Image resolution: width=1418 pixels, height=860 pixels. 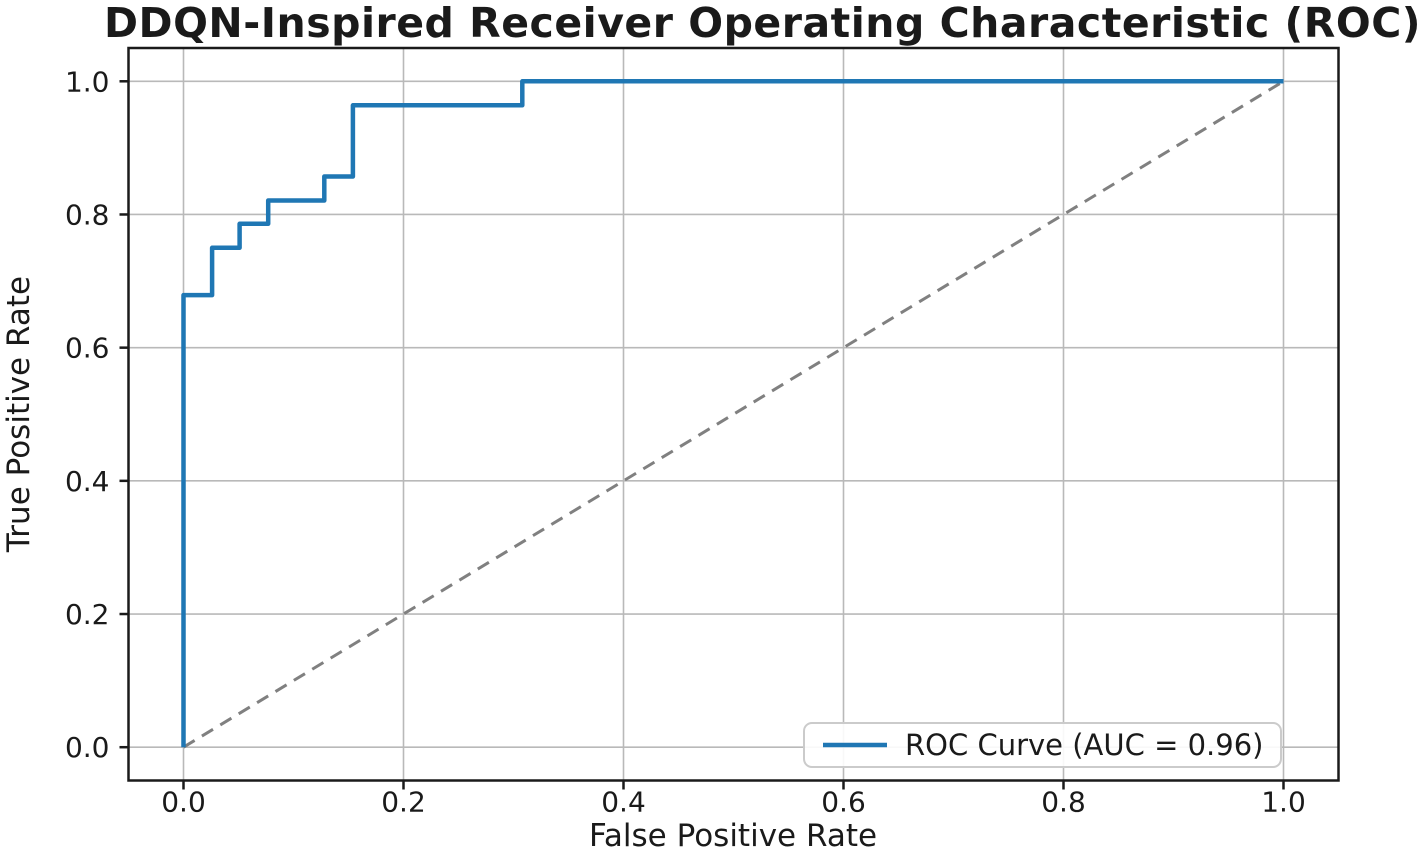 What do you see at coordinates (87, 614) in the screenshot?
I see `y-tick-label: 0.2` at bounding box center [87, 614].